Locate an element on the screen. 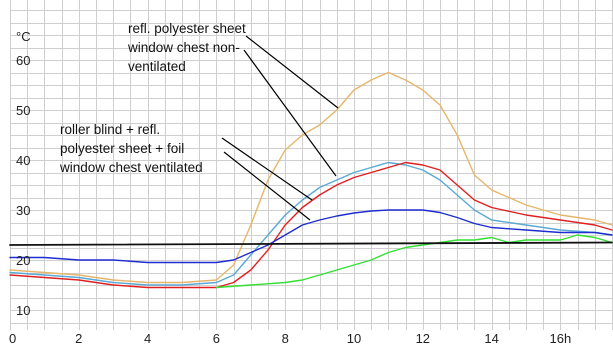  annotation-1-line-1: refl. polyester sheet is located at coordinates (187, 28).